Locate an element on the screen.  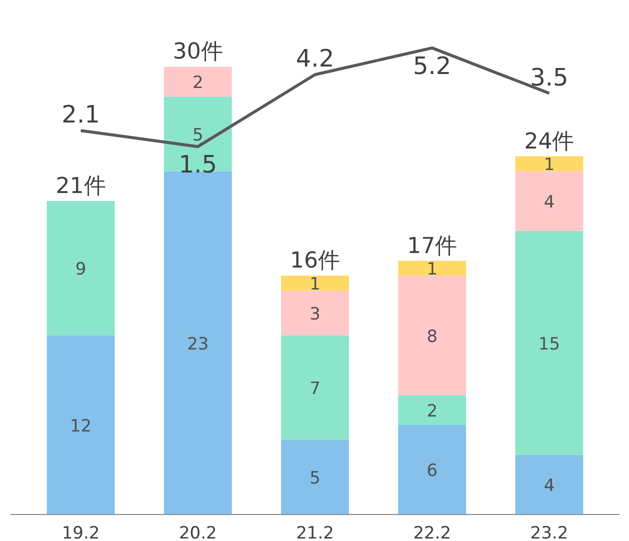
data-label: 9 is located at coordinates (80, 270).